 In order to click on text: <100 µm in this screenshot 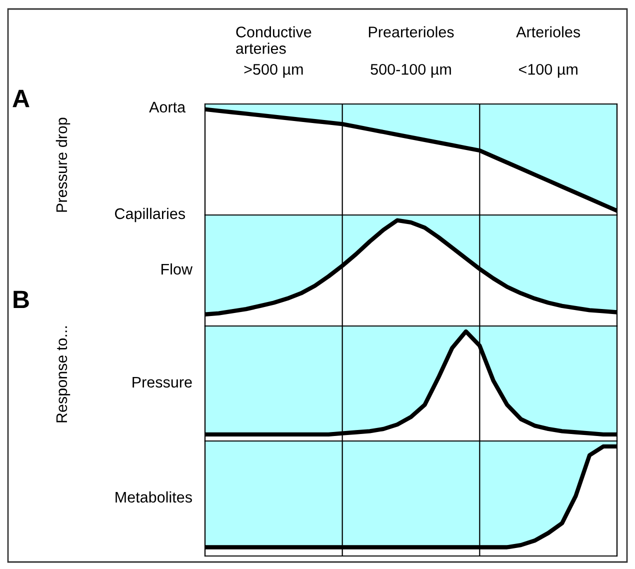, I will do `click(548, 71)`.